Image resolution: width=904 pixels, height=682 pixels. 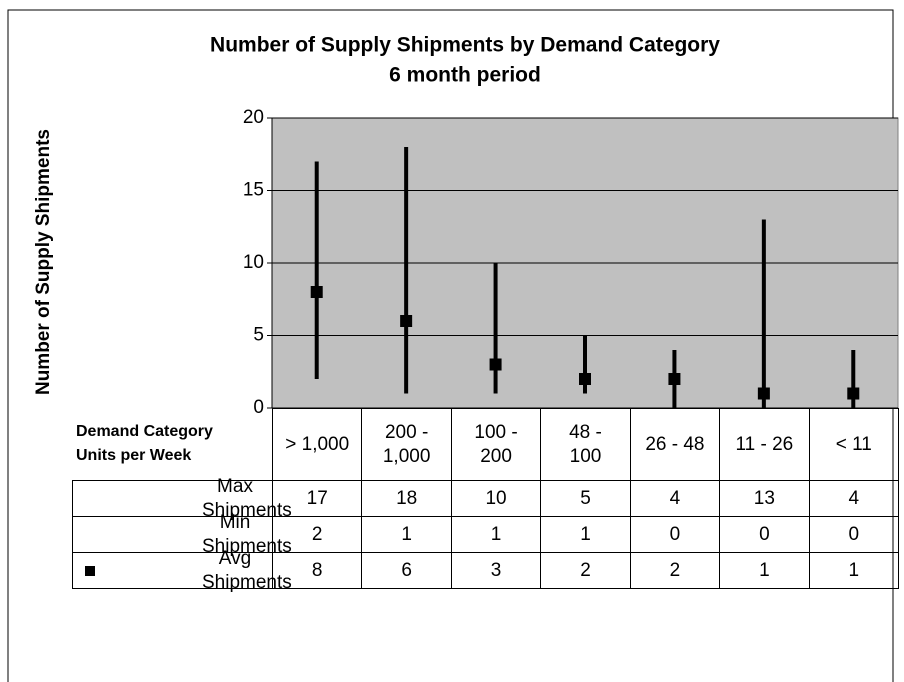 I want to click on table-value-text: 8, so click(x=317, y=570).